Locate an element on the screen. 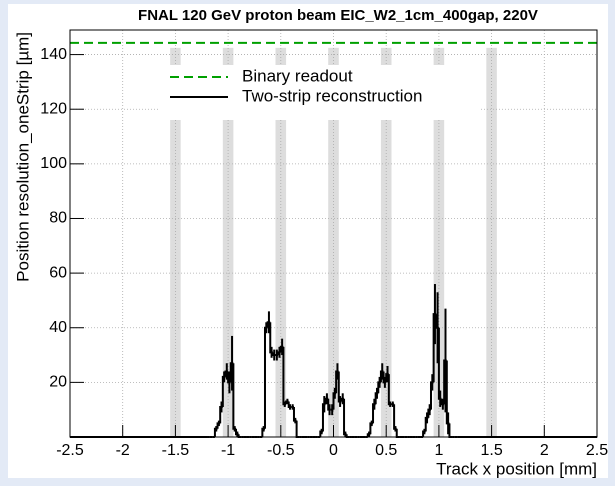 Image resolution: width=615 pixels, height=486 pixels. legend-box is located at coordinates (320, 92).